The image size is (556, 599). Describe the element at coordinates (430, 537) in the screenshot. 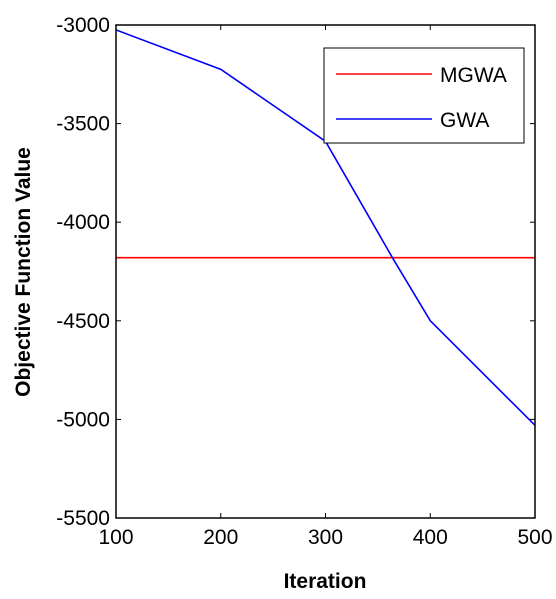

I see `x-tick-label: 400` at that location.